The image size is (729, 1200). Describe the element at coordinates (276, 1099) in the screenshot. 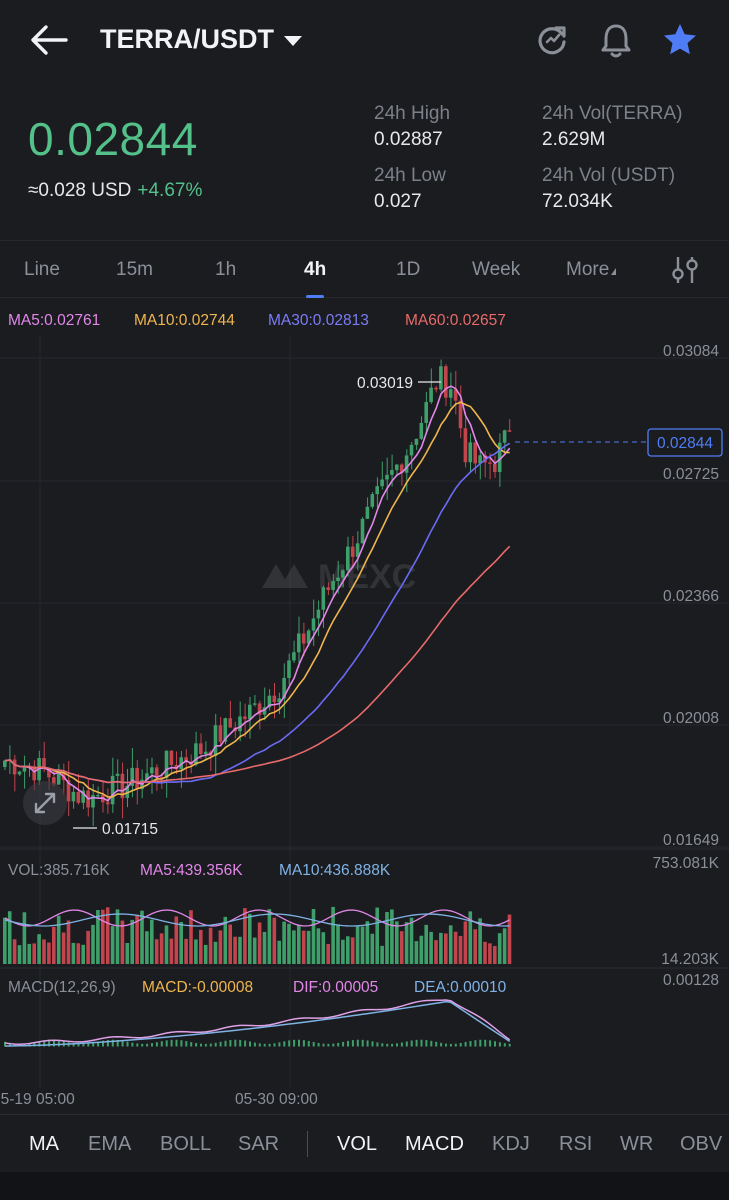

I see `time-axis-label: 05-30 09:00` at that location.